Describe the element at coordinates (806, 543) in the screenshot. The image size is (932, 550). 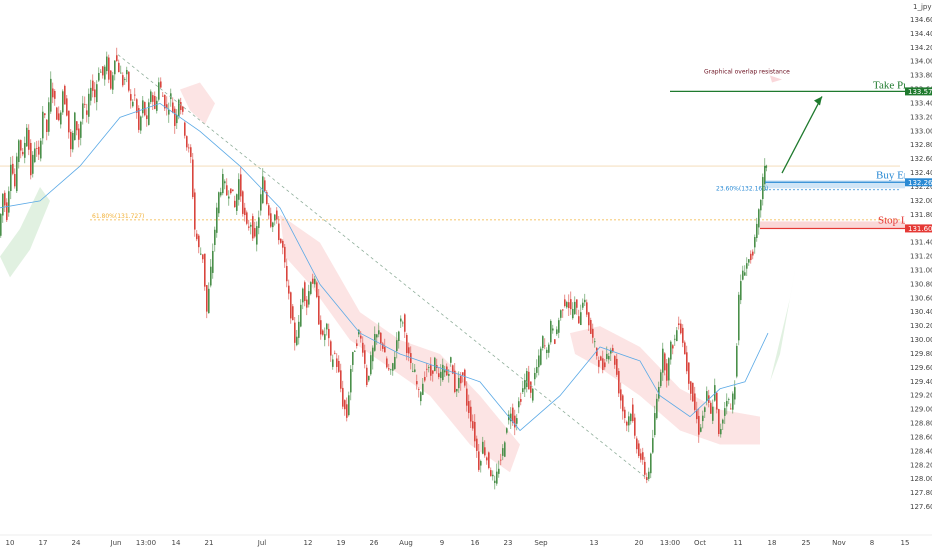
I see `time-tick-label: 25` at that location.